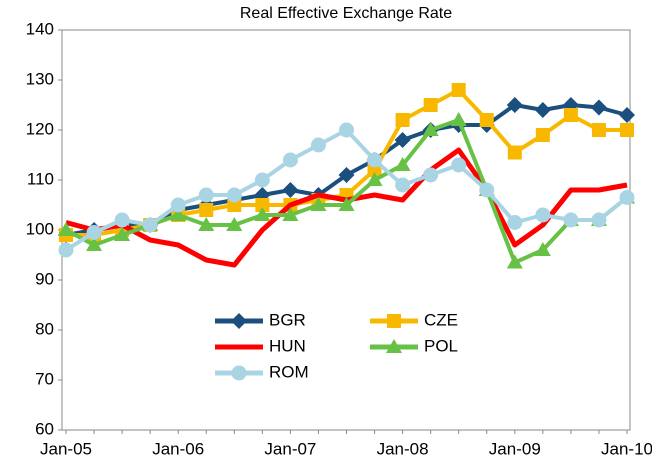  Describe the element at coordinates (287, 345) in the screenshot. I see `legend-label: HUN` at that location.